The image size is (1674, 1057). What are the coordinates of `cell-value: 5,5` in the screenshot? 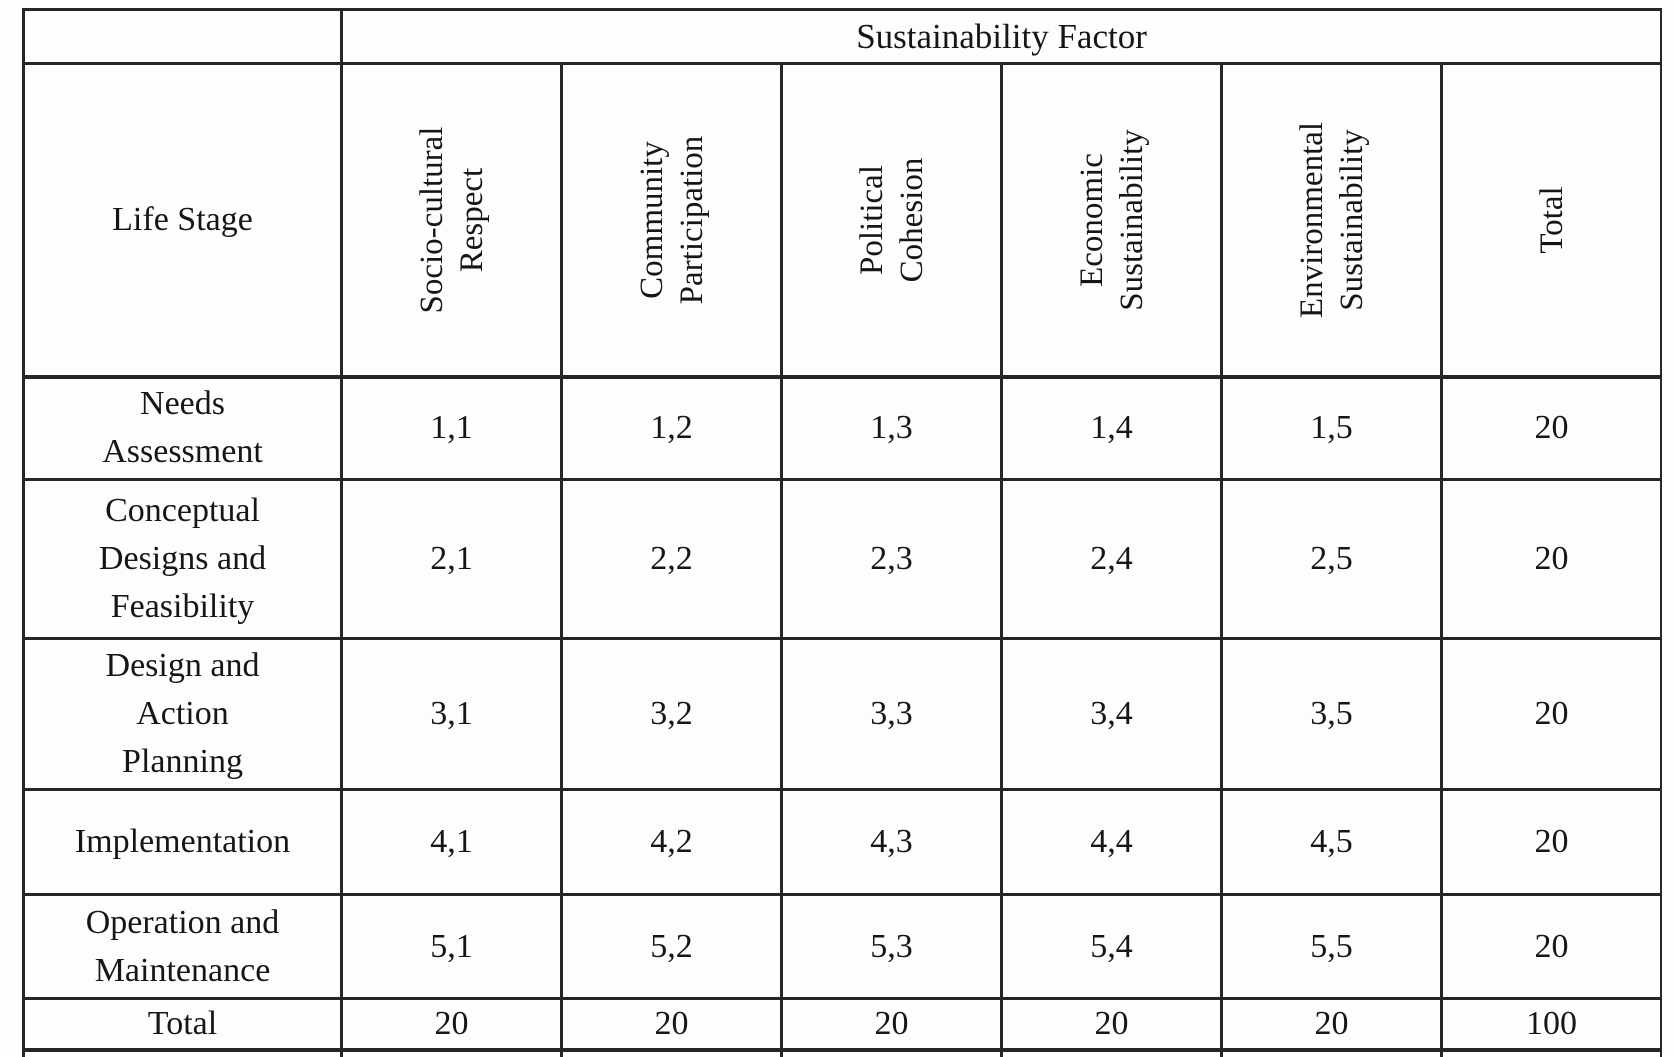 It's located at (1331, 946).